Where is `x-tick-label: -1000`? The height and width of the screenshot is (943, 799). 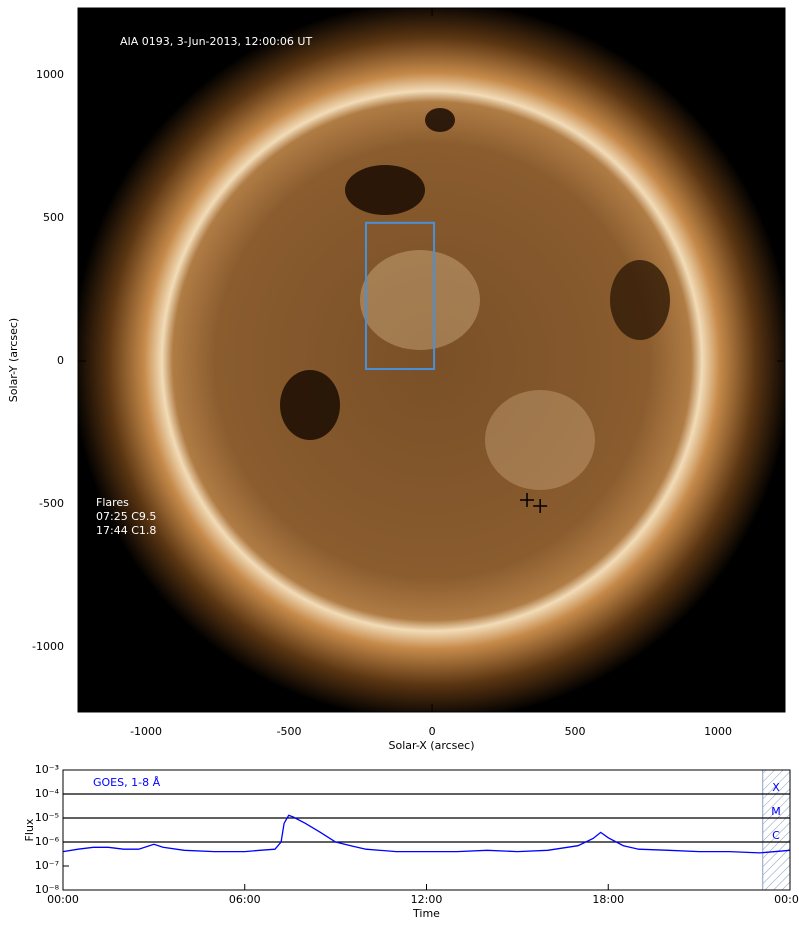 x-tick-label: -1000 is located at coordinates (146, 731).